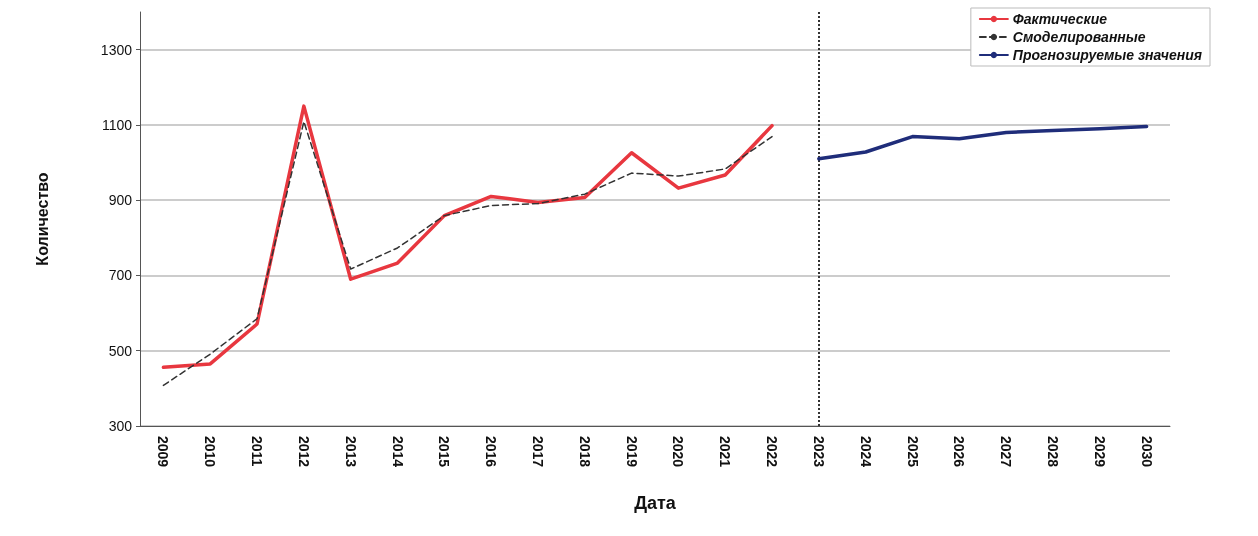  What do you see at coordinates (120, 275) in the screenshot?
I see `y-tick-label: 700` at bounding box center [120, 275].